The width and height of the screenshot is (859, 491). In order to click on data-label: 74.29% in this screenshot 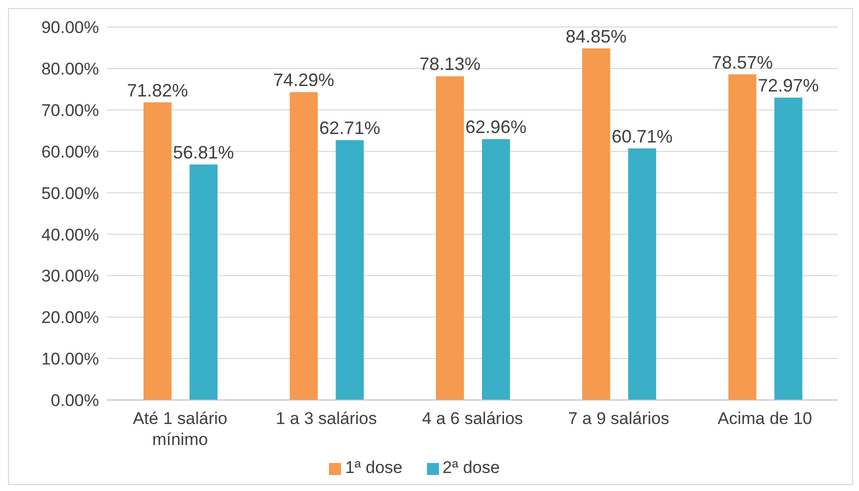, I will do `click(303, 80)`.